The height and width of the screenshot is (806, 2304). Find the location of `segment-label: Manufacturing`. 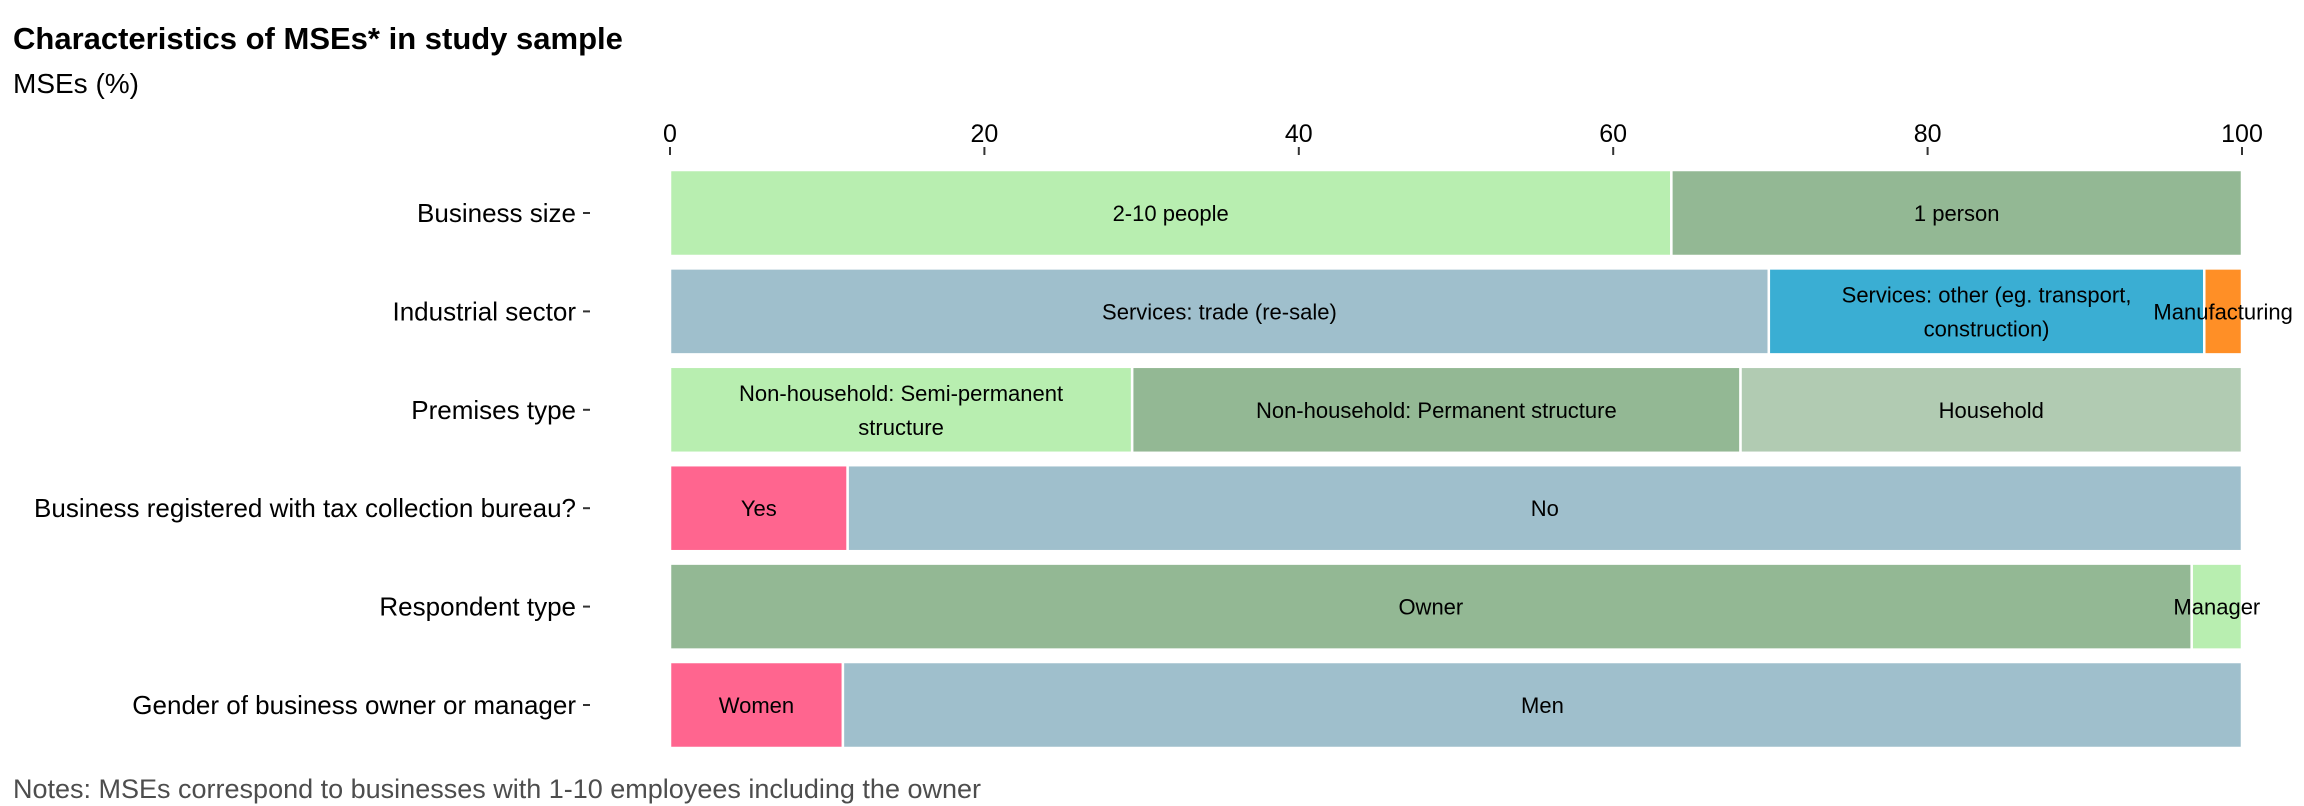

segment-label: Manufacturing is located at coordinates (2222, 311).